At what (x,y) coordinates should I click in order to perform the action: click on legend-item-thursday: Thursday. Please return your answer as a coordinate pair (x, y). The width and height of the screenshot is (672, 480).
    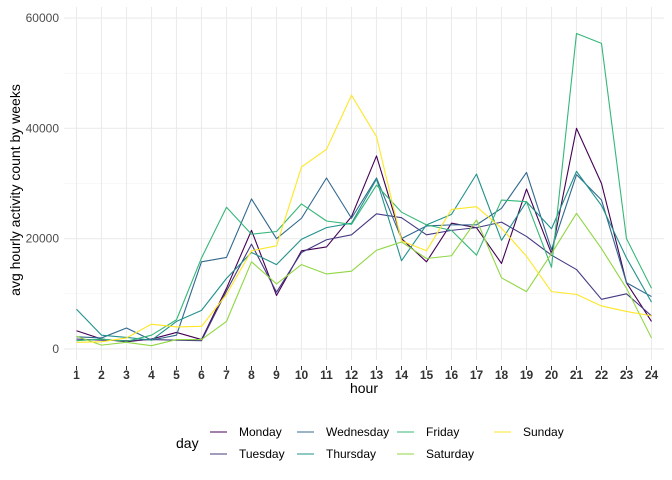
    Looking at the image, I should click on (336, 454).